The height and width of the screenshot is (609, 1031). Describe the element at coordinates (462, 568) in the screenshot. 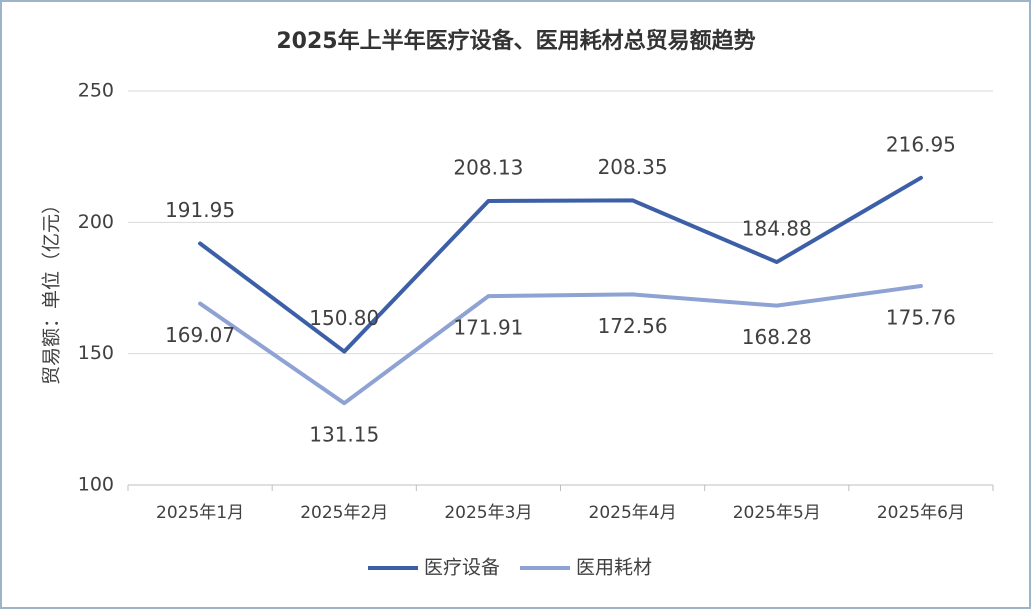

I see `legend-label: 医疗设备` at that location.